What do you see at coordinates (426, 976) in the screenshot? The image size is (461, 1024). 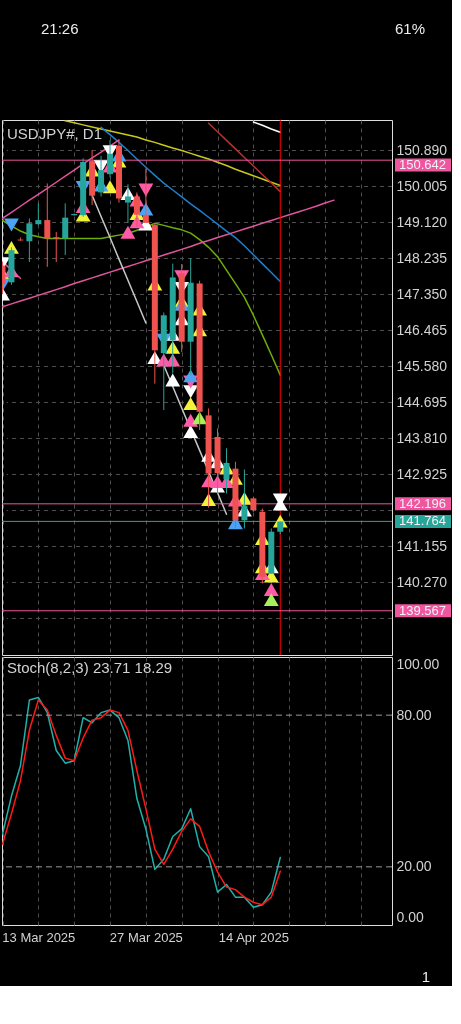 I see `text: 1` at bounding box center [426, 976].